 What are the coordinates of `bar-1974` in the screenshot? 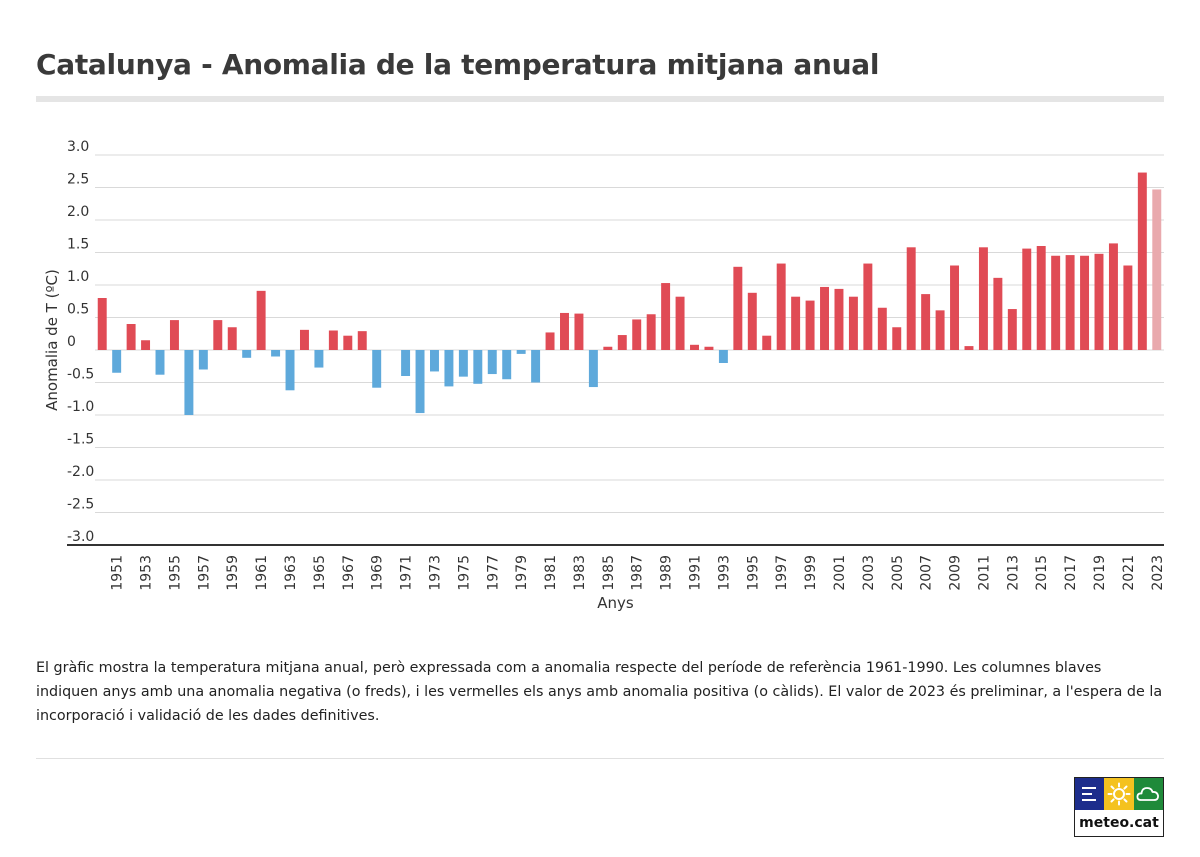 It's located at (449, 368).